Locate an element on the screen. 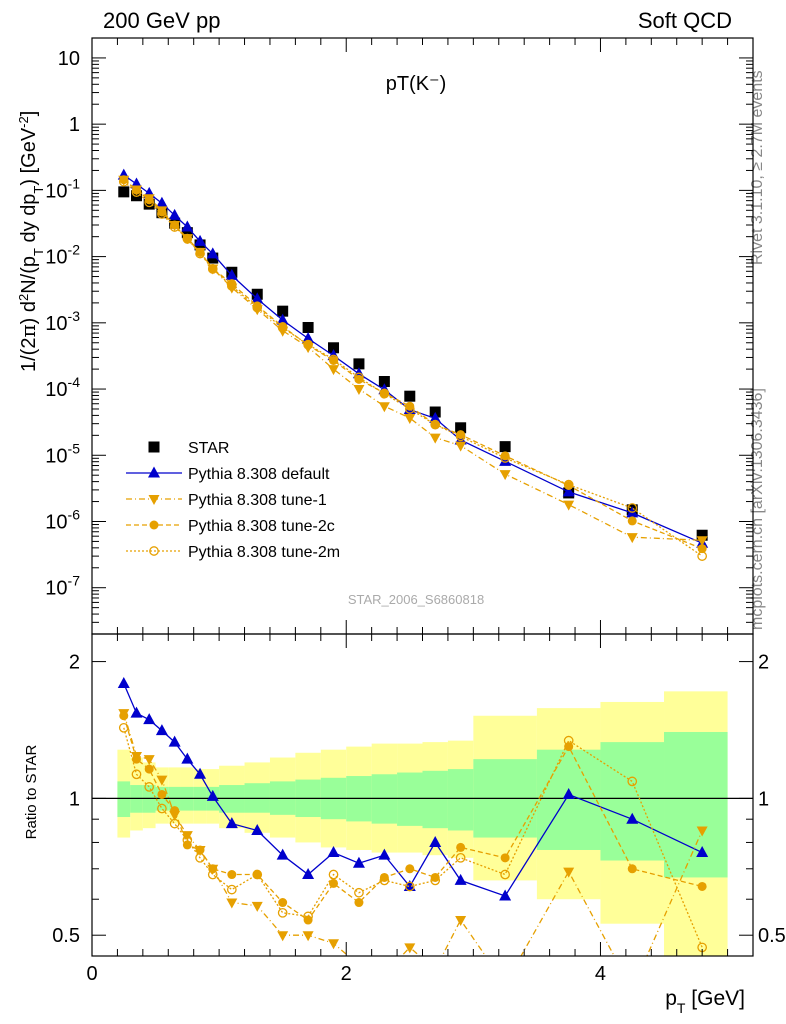 This screenshot has width=786, height=1024. watermark: STAR_2006_S6860818 is located at coordinates (416, 599).